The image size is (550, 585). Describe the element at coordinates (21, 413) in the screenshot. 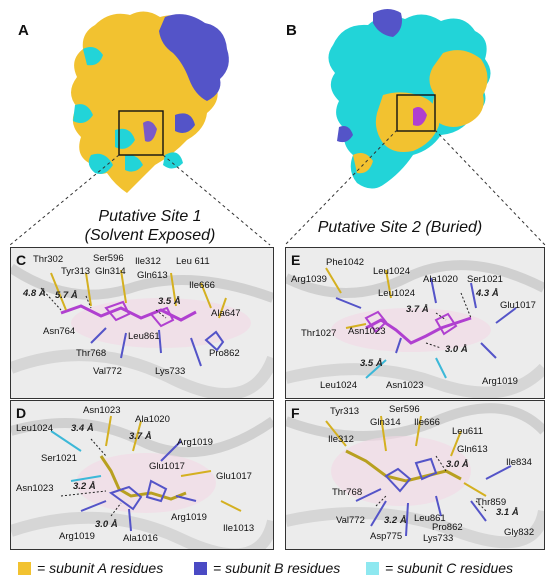

I see `panel-letter-d: D` at that location.